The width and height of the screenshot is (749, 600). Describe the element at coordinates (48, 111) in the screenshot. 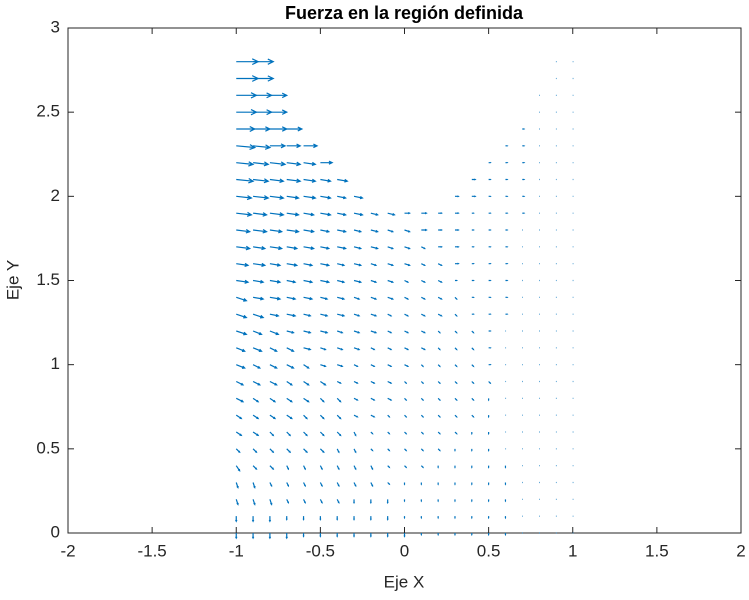

I see `y-tick-label: 2.5` at that location.